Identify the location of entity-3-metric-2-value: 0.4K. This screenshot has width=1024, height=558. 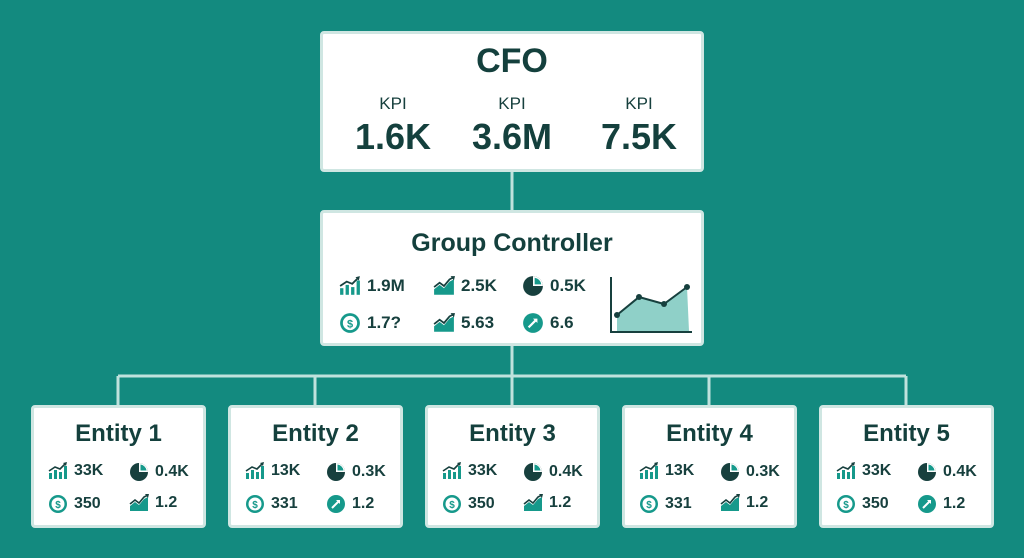
(566, 471).